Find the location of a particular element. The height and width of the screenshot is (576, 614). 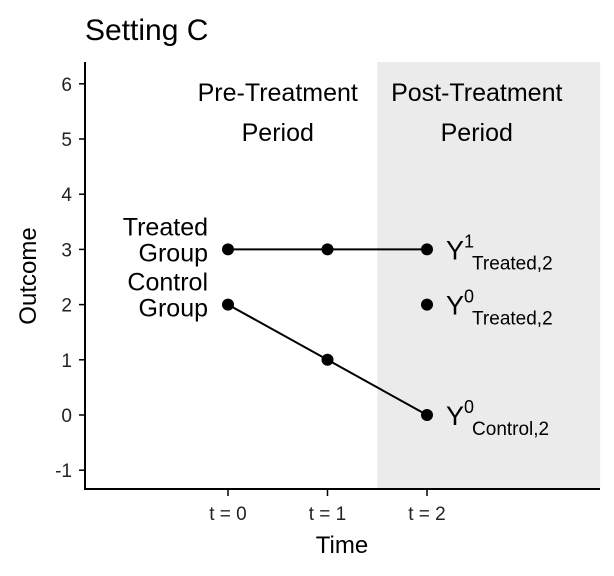

period-label: Pre-Treatment is located at coordinates (278, 93).